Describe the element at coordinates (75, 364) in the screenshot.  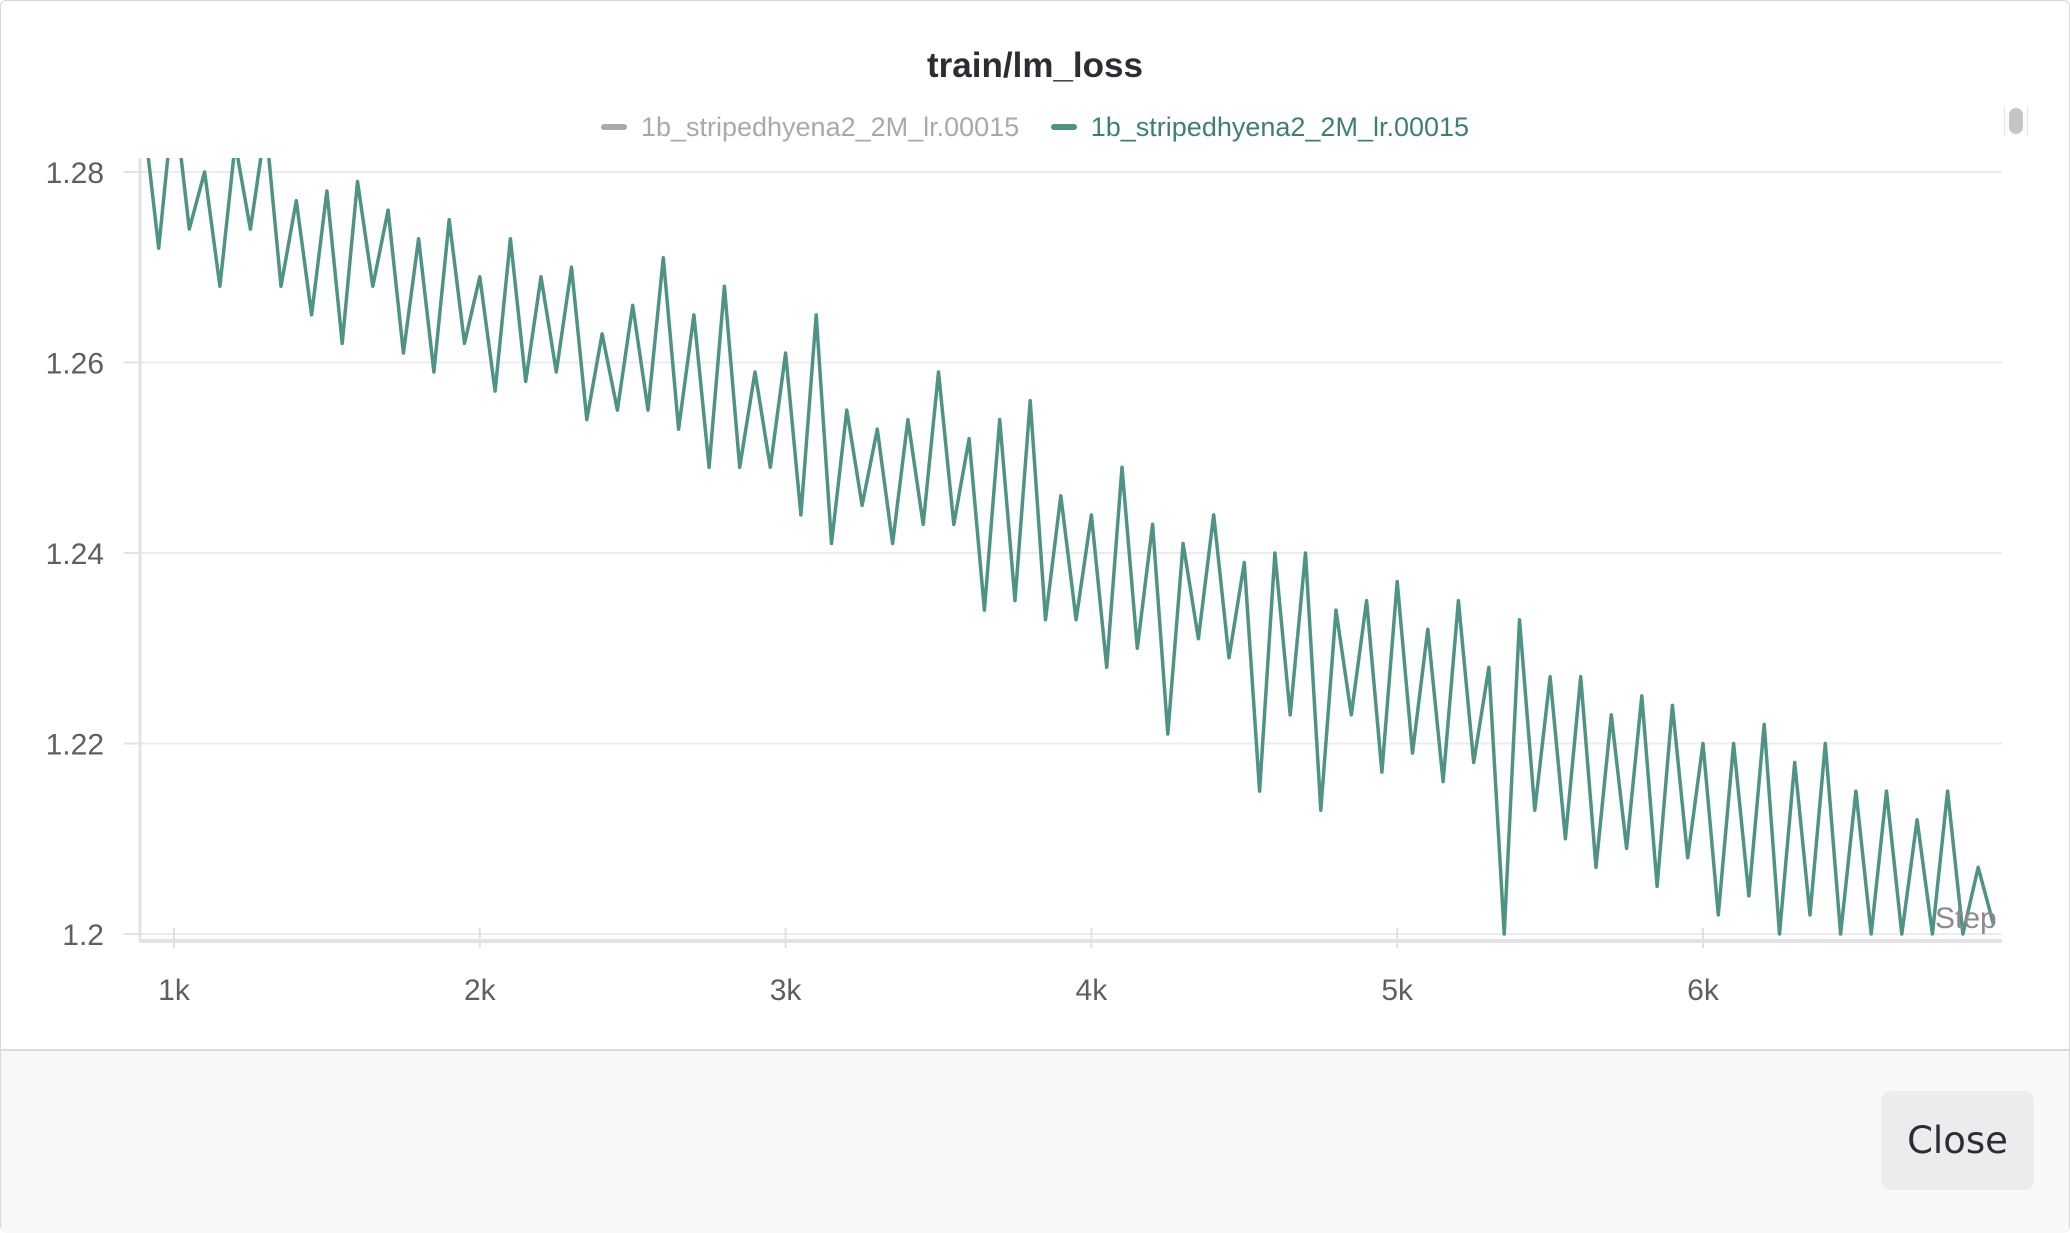
I see `y-tick-label: 1.26` at that location.